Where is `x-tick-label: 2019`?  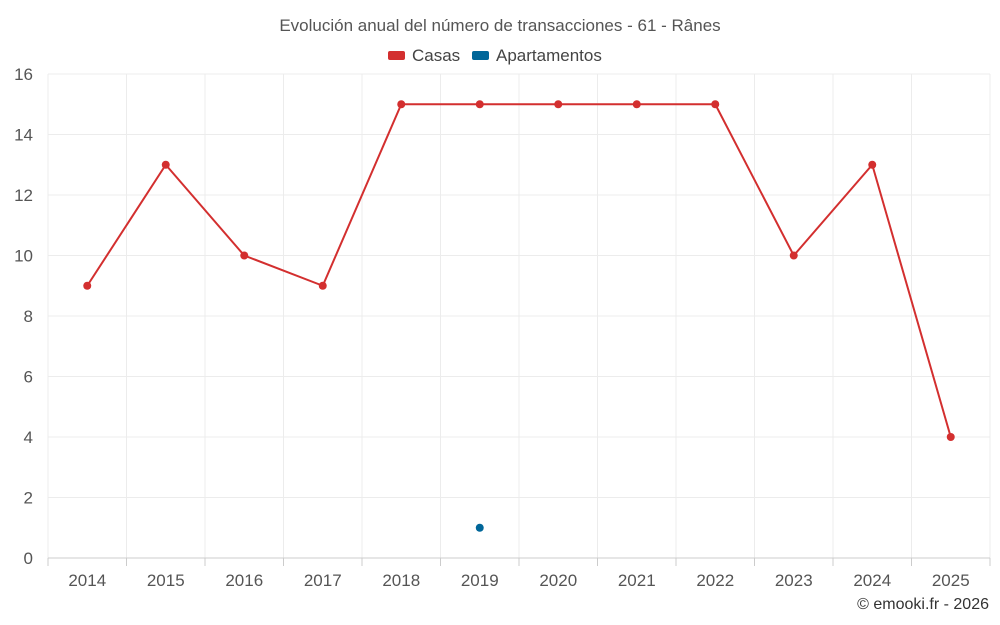
x-tick-label: 2019 is located at coordinates (480, 580).